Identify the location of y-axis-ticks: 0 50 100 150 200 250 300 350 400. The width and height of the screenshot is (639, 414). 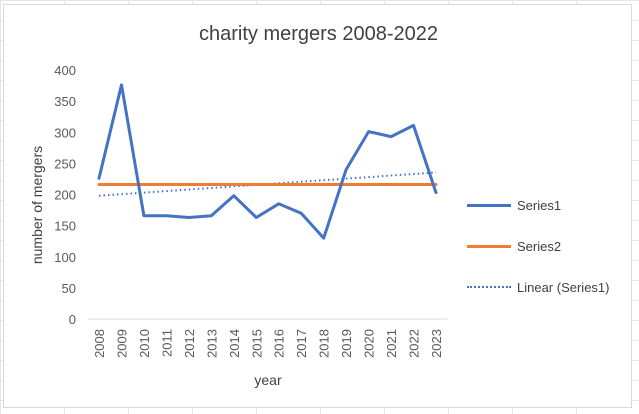
(65, 195).